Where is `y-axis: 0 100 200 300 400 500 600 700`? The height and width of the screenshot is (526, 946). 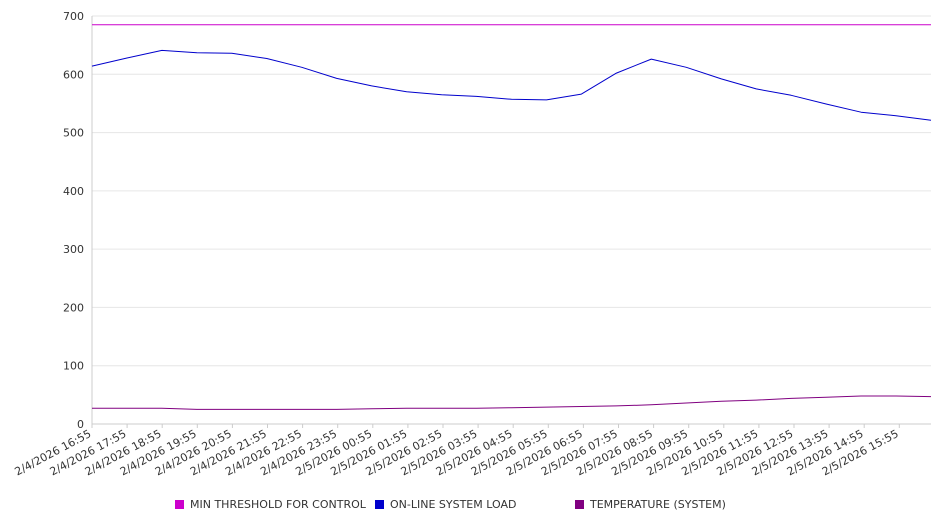
y-axis: 0 100 200 300 400 500 600 700 is located at coordinates (78, 220).